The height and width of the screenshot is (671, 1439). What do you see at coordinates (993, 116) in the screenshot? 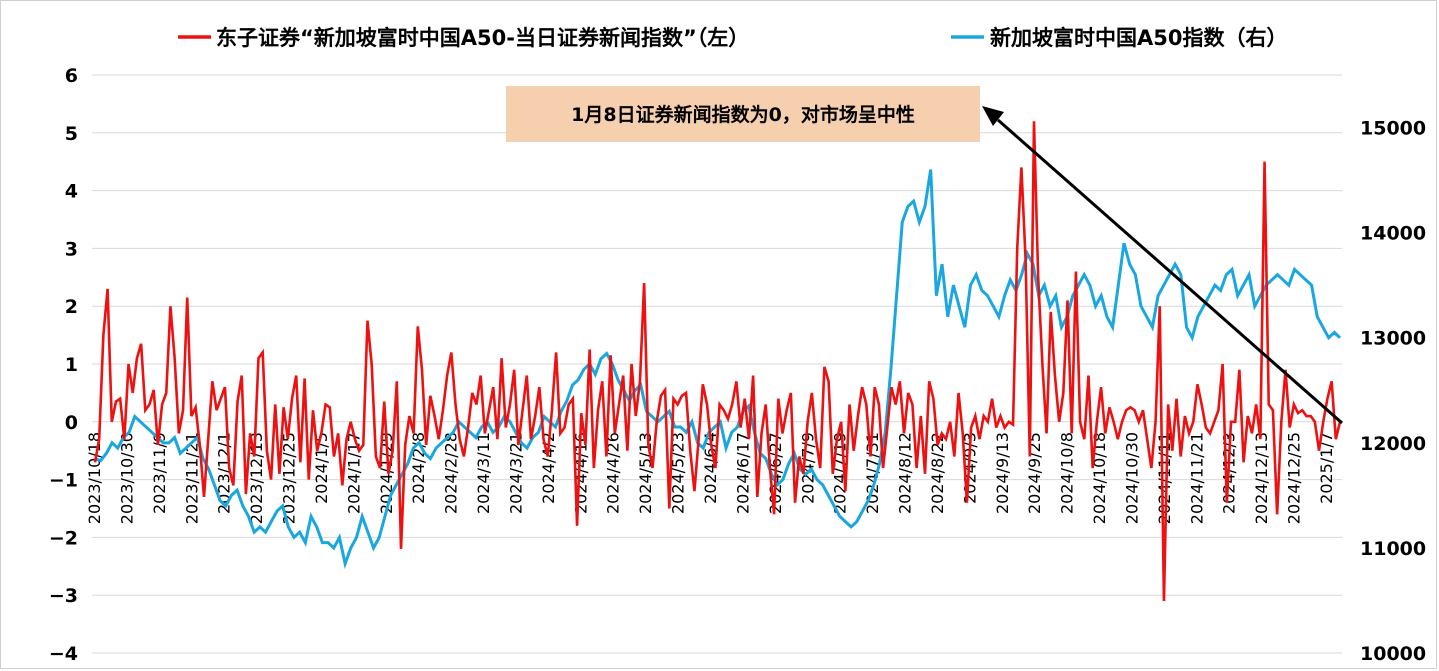
I see `annotation-arrowhead` at bounding box center [993, 116].